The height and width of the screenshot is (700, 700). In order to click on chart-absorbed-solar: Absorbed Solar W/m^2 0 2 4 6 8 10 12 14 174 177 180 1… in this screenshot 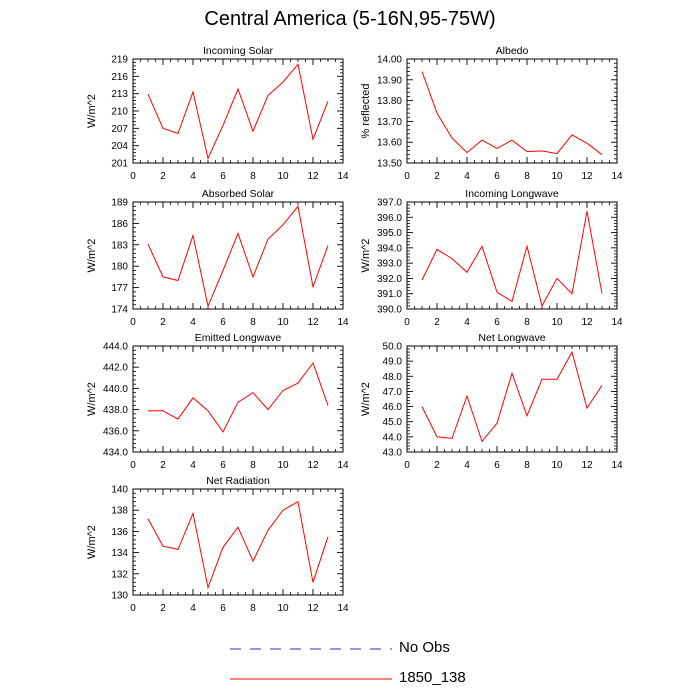, I will do `click(217, 258)`.